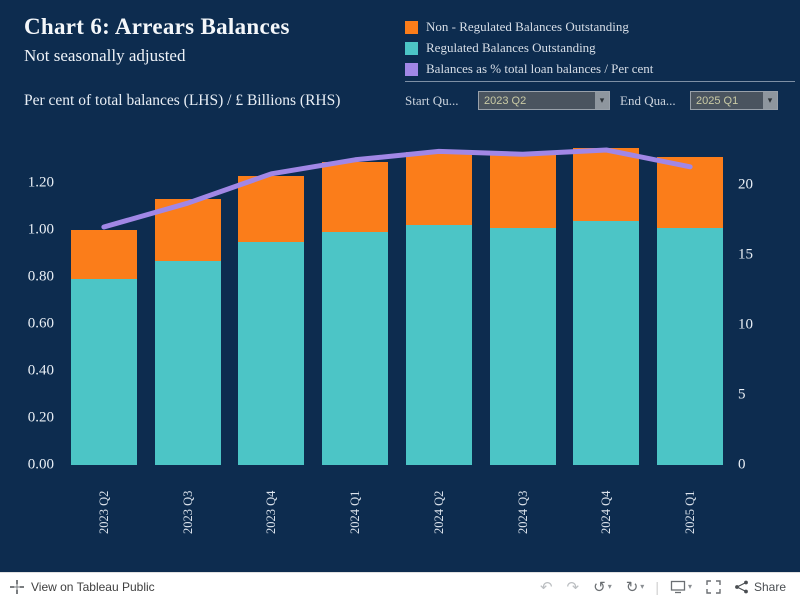 Image resolution: width=800 pixels, height=601 pixels. What do you see at coordinates (105, 55) in the screenshot?
I see `chart-subtitle: Not seasonally adjusted` at bounding box center [105, 55].